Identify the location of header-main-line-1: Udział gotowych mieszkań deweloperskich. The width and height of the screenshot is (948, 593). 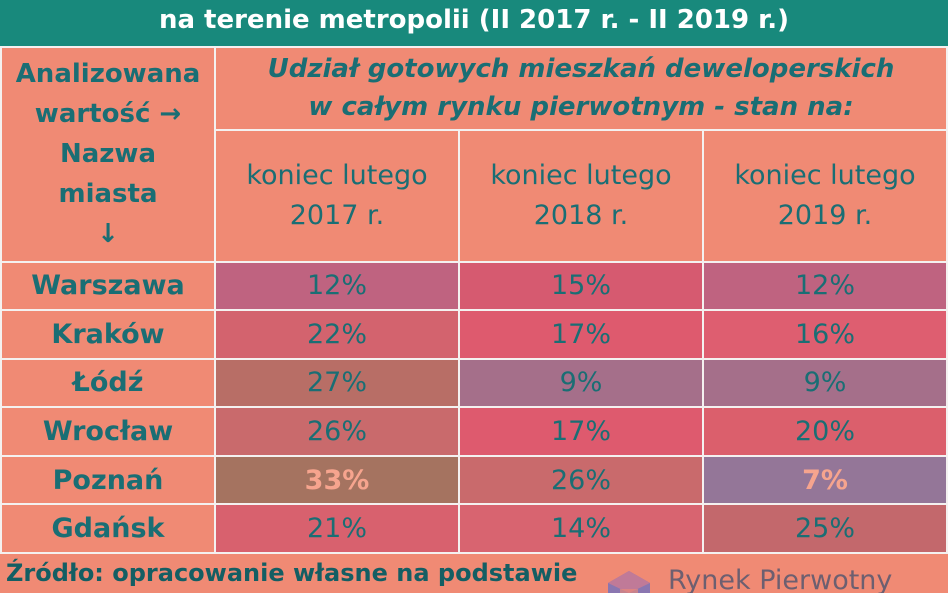
(581, 69).